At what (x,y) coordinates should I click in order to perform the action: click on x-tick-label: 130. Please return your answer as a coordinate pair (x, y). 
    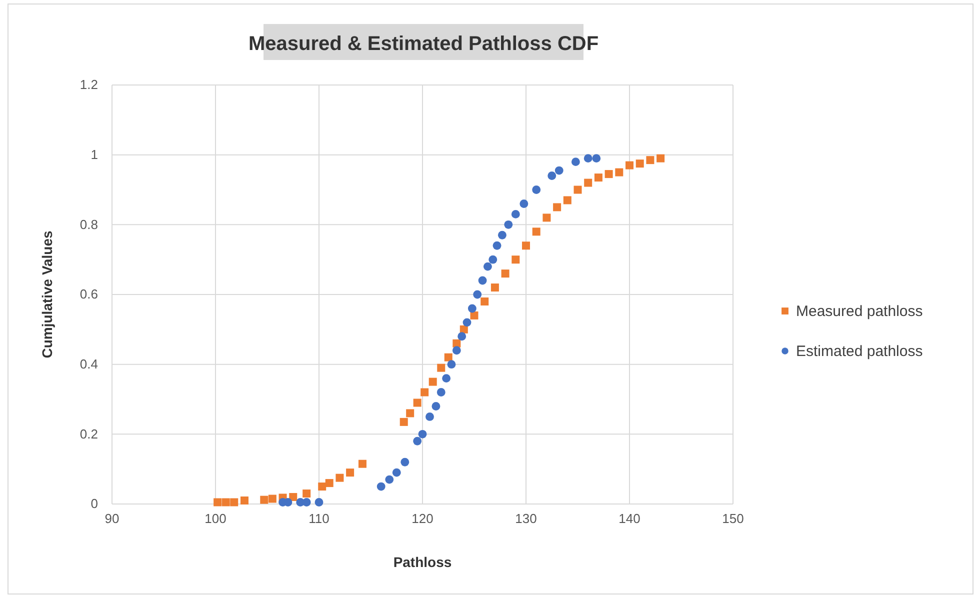
    Looking at the image, I should click on (526, 518).